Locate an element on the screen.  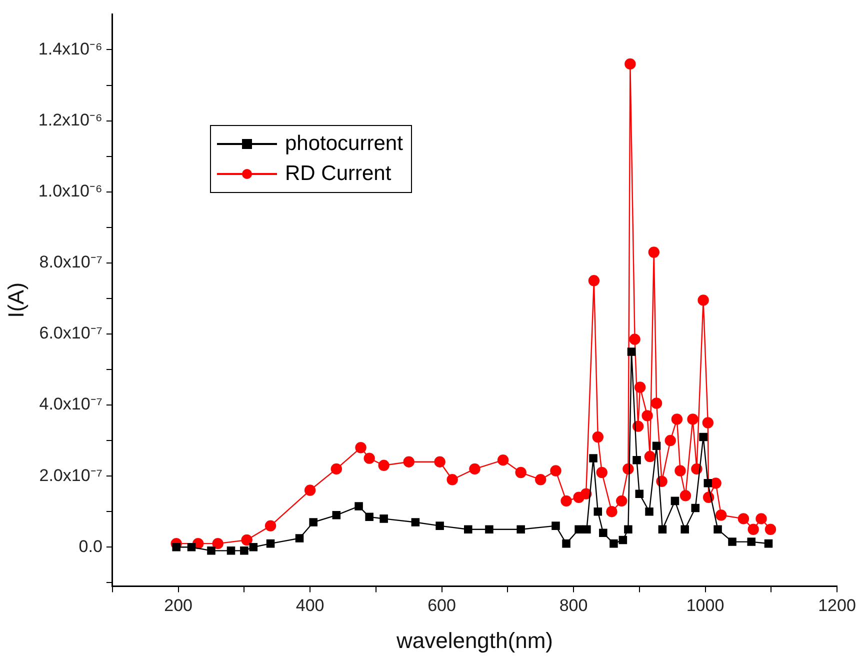
x-tick-label: 400 is located at coordinates (310, 606).